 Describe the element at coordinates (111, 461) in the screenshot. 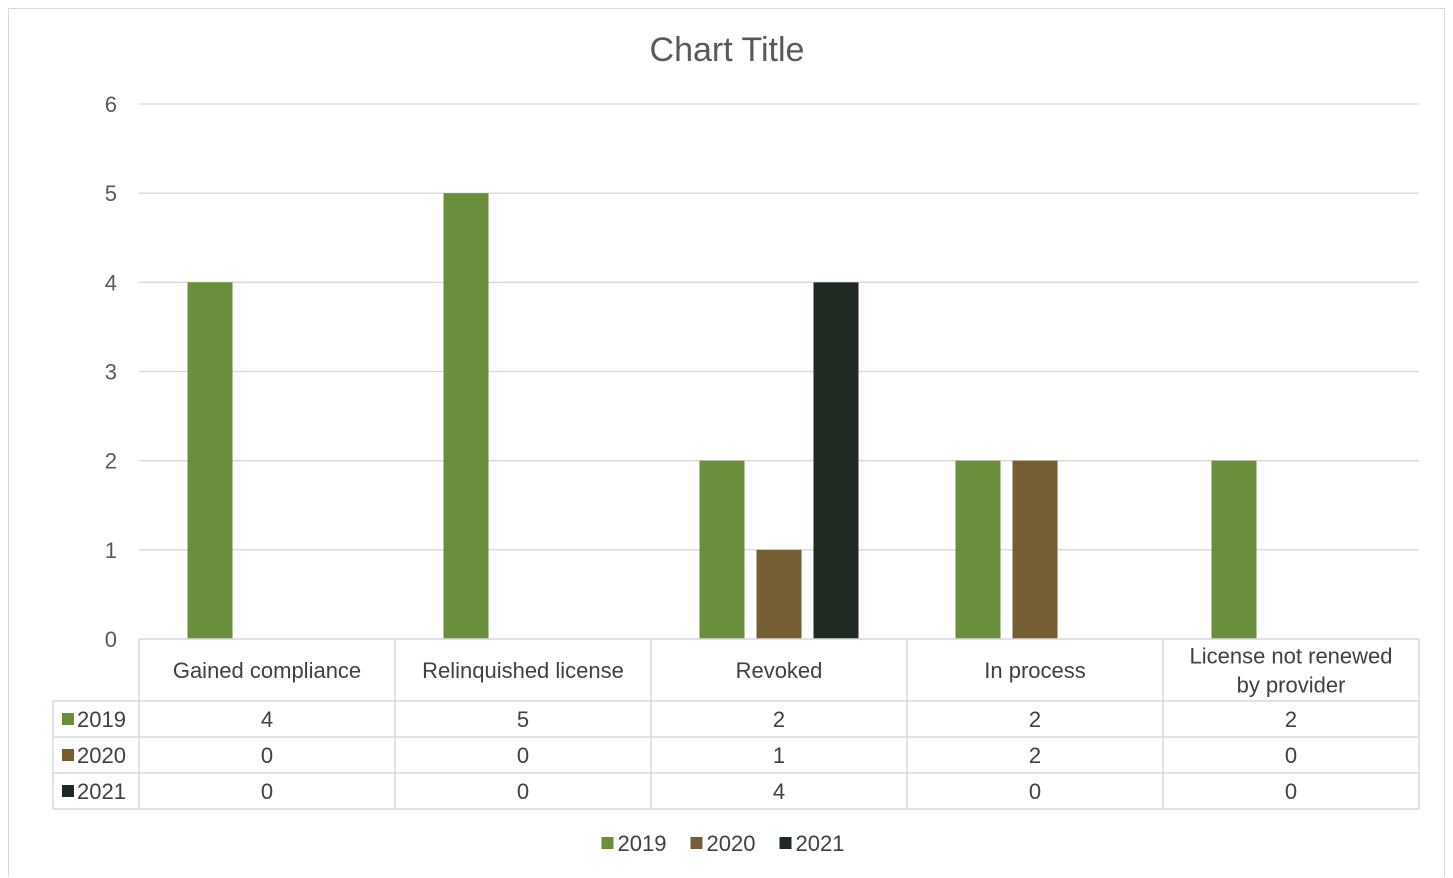

I see `y-tick-label: 2` at that location.